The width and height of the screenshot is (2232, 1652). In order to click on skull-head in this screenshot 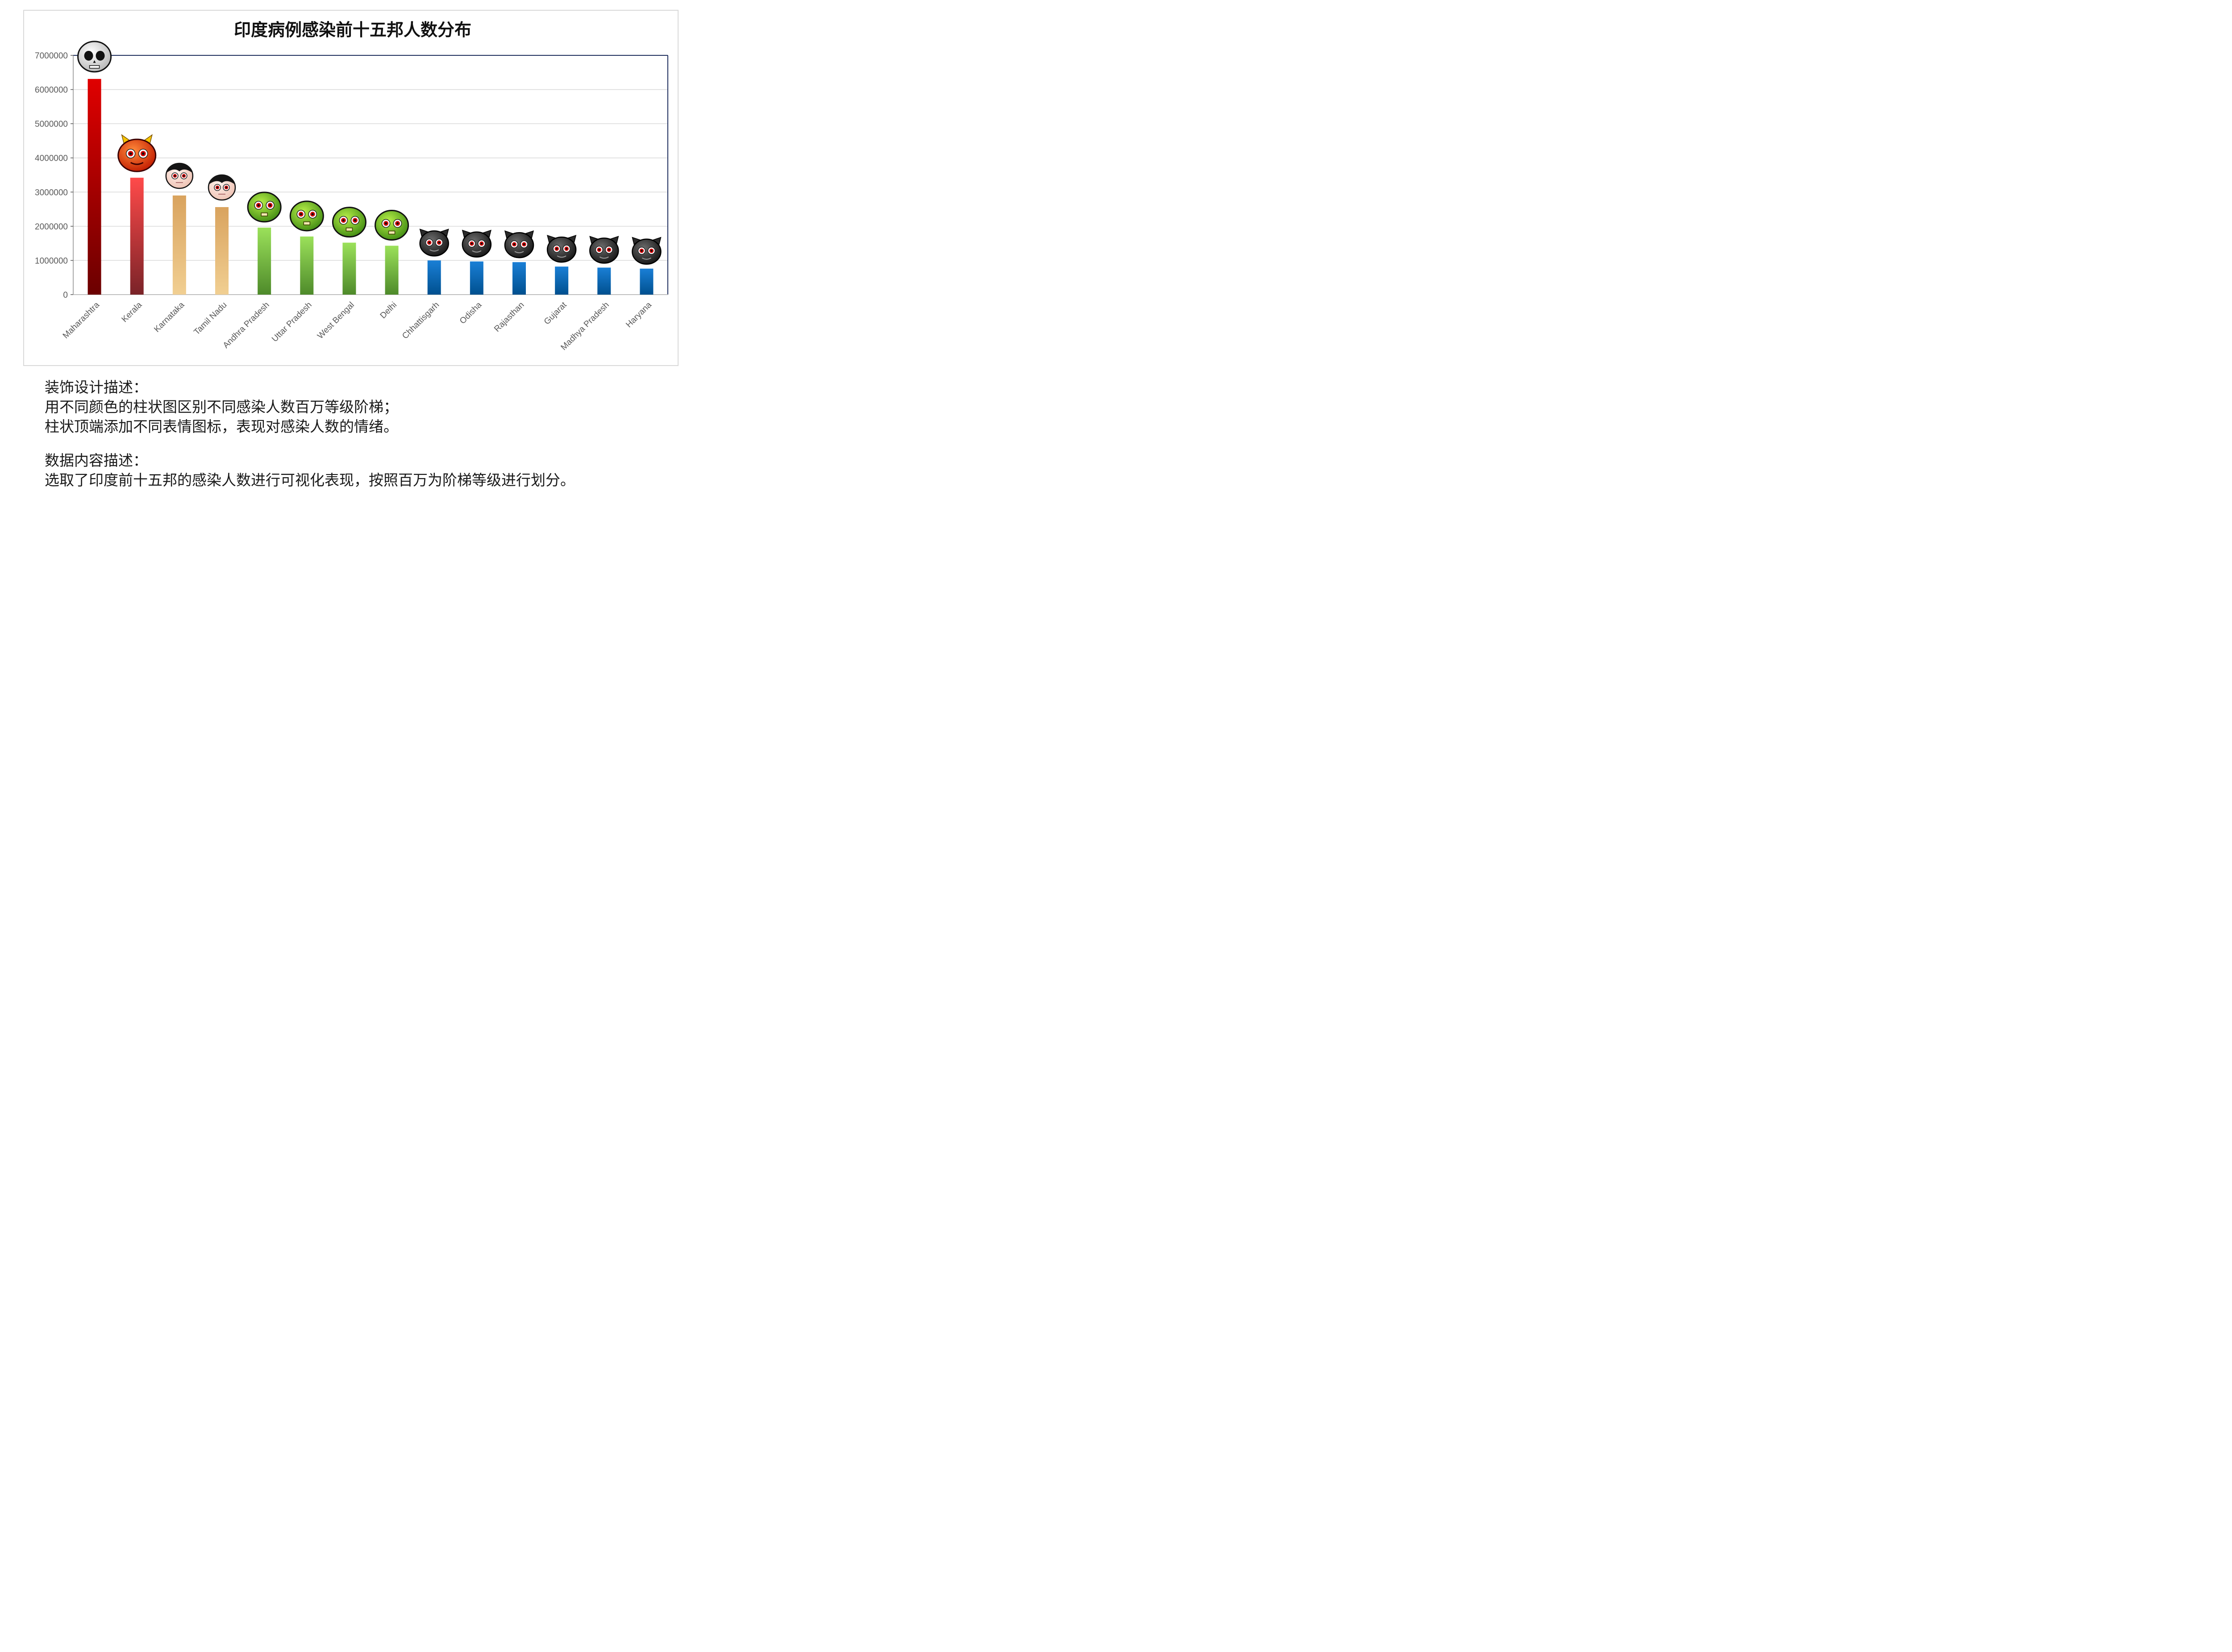, I will do `click(94, 57)`.